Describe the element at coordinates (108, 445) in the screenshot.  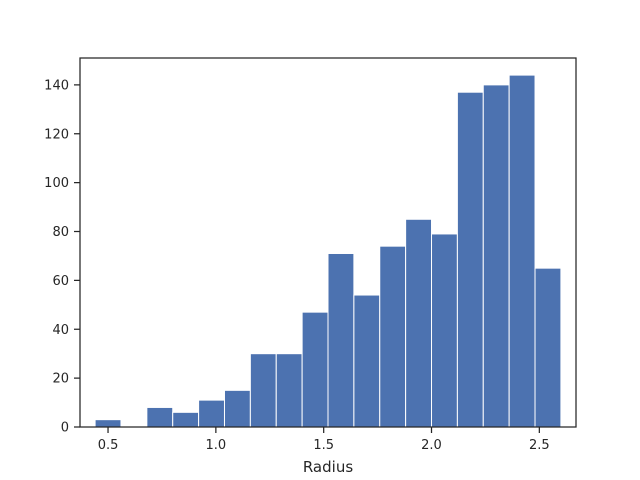
I see `x-tick-label: 0.5` at that location.